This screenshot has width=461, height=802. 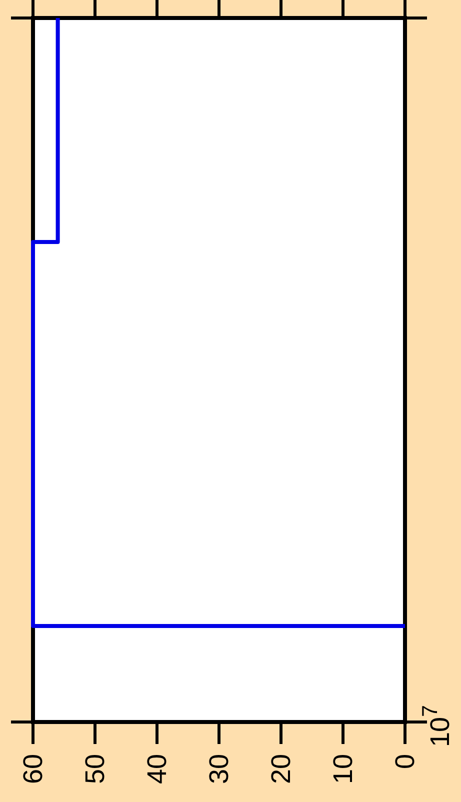 I want to click on x-tick-label: 20, so click(x=281, y=769).